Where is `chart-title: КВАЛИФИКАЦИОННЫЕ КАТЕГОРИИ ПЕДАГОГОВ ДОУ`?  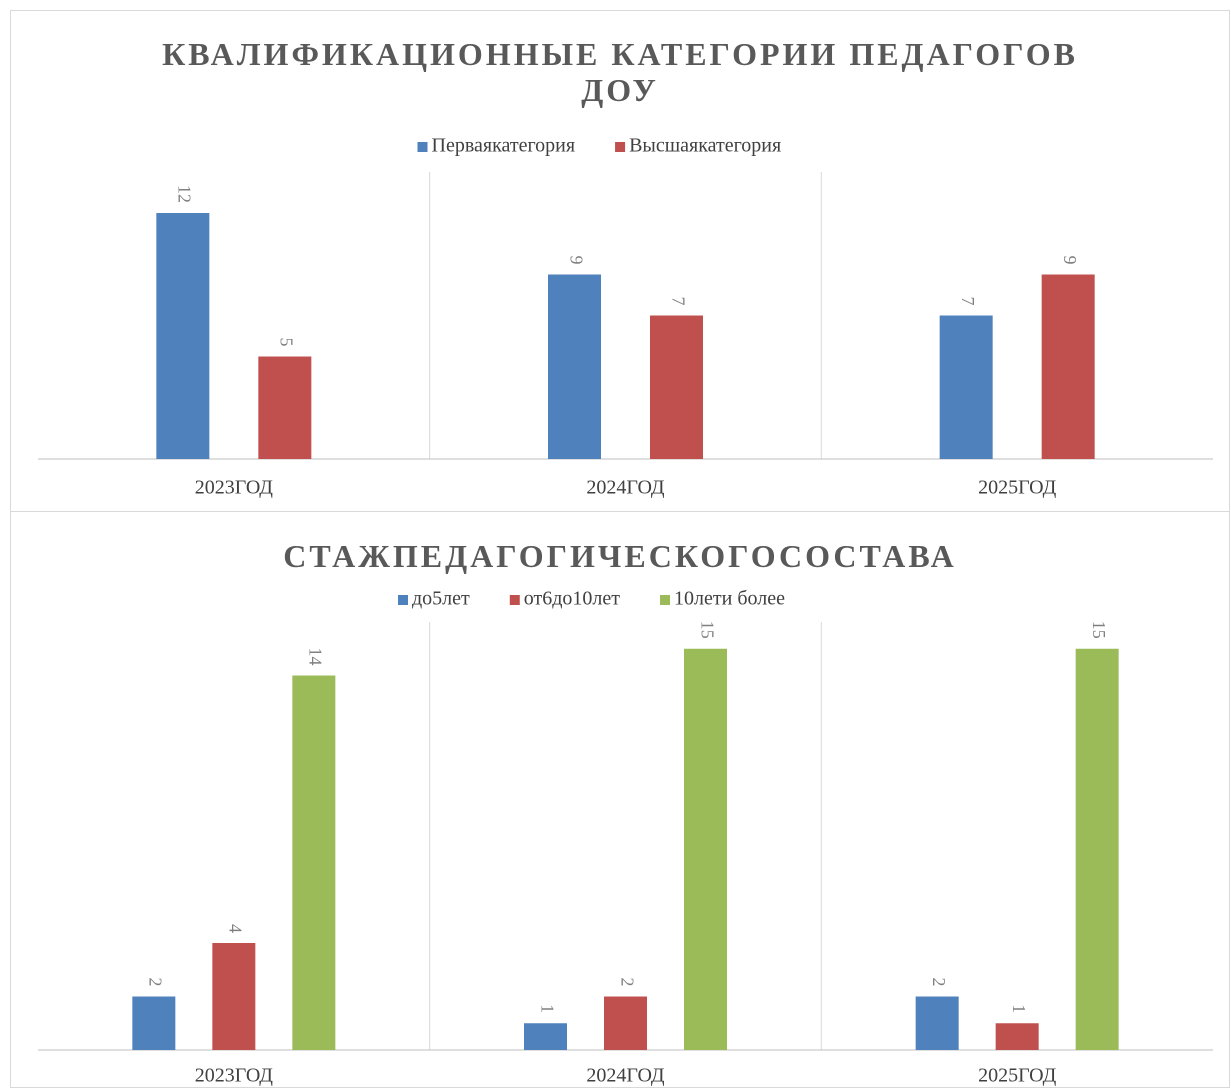 chart-title: КВАЛИФИКАЦИОННЫЕ КАТЕГОРИИ ПЕДАГОГОВ ДОУ is located at coordinates (620, 72).